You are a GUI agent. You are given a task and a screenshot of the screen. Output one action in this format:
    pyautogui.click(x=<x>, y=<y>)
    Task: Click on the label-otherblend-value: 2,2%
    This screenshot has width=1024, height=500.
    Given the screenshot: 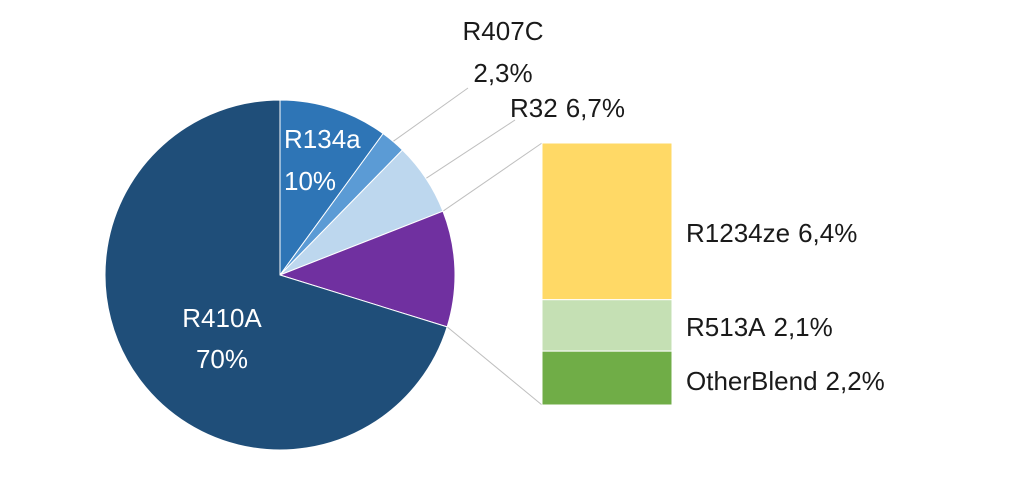 What is the action you would take?
    pyautogui.click(x=855, y=381)
    